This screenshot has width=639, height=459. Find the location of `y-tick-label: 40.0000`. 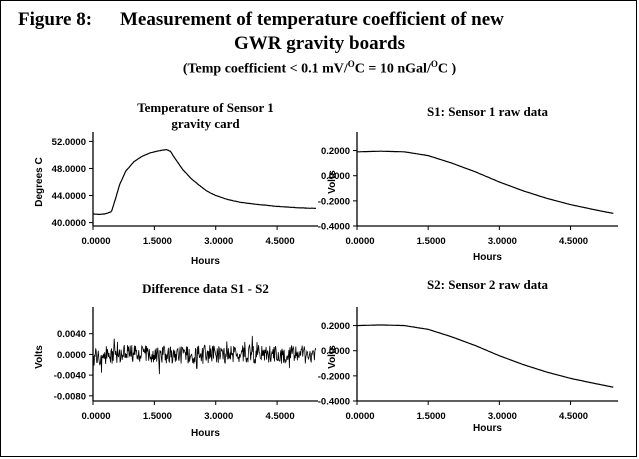

y-tick-label: 40.0000 is located at coordinates (69, 223).